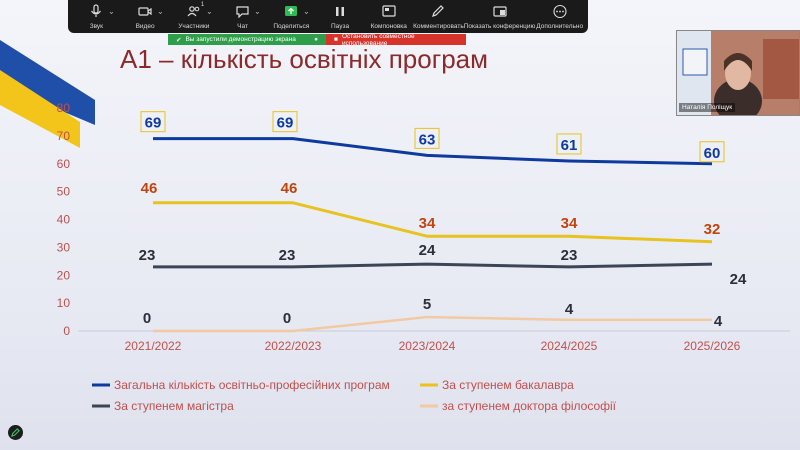 Image resolution: width=800 pixels, height=450 pixels. I want to click on toolbar-button-participants: 1 ⌃ Участники, so click(193, 15).